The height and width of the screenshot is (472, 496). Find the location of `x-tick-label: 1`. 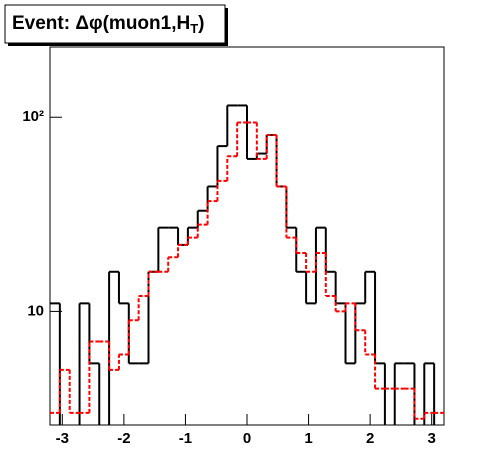

x-tick-label: 1 is located at coordinates (308, 438).